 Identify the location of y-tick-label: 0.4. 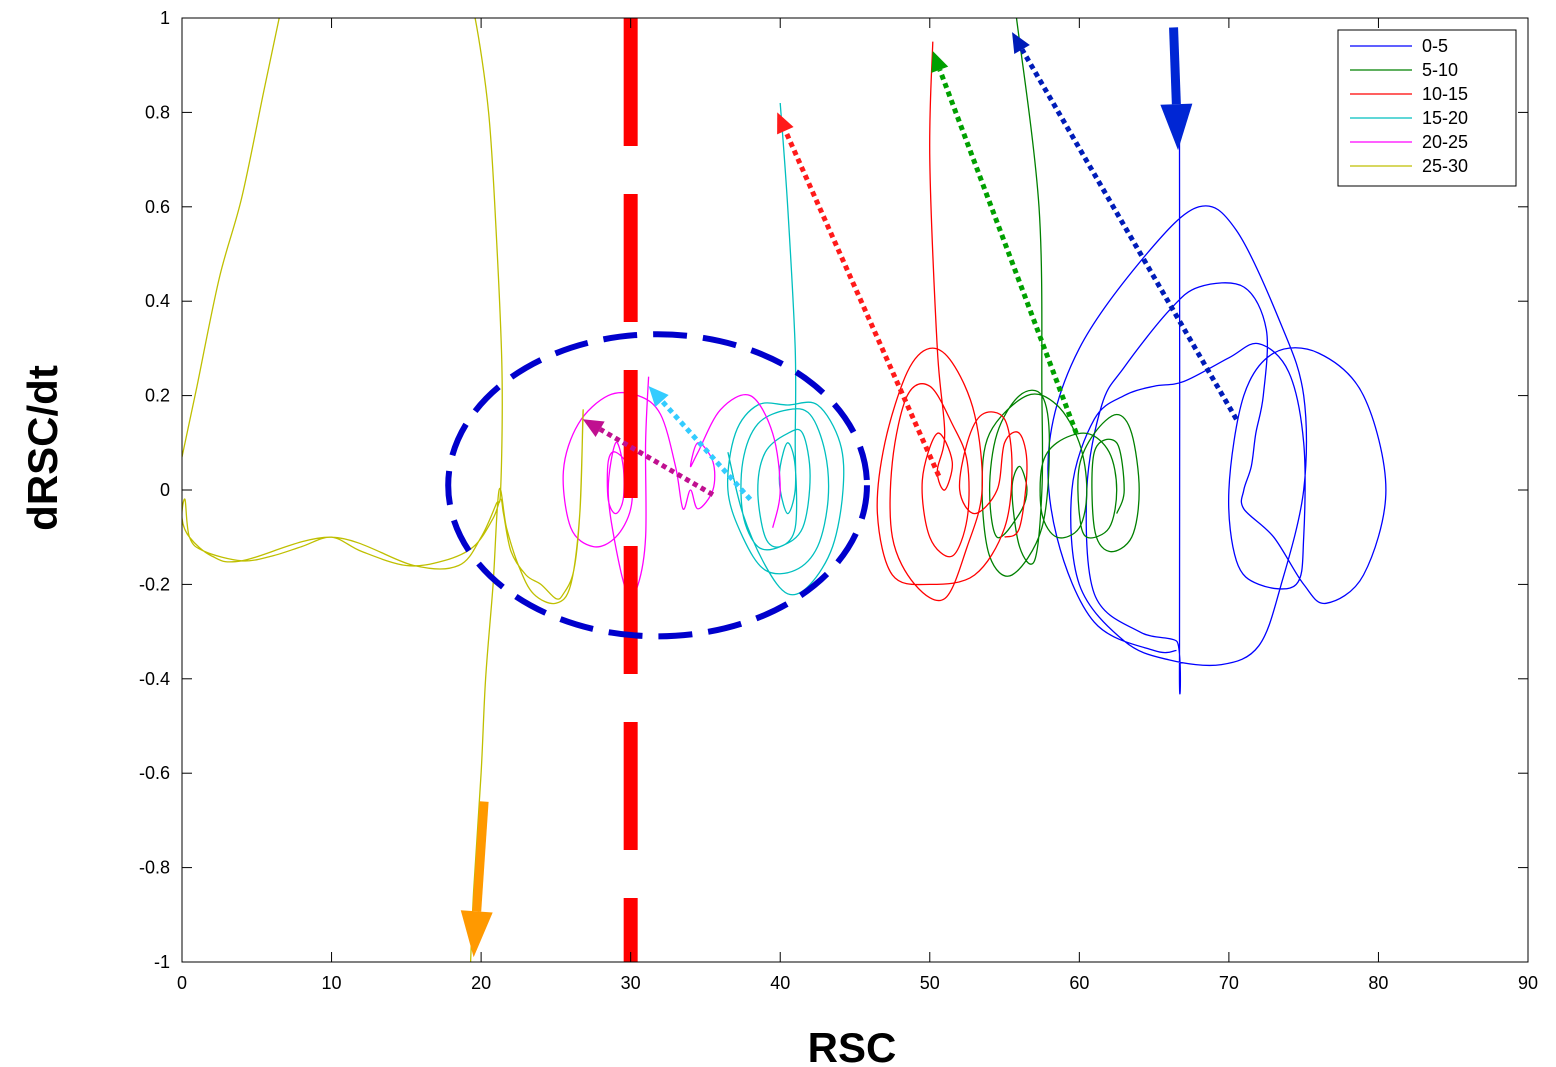
(157, 301).